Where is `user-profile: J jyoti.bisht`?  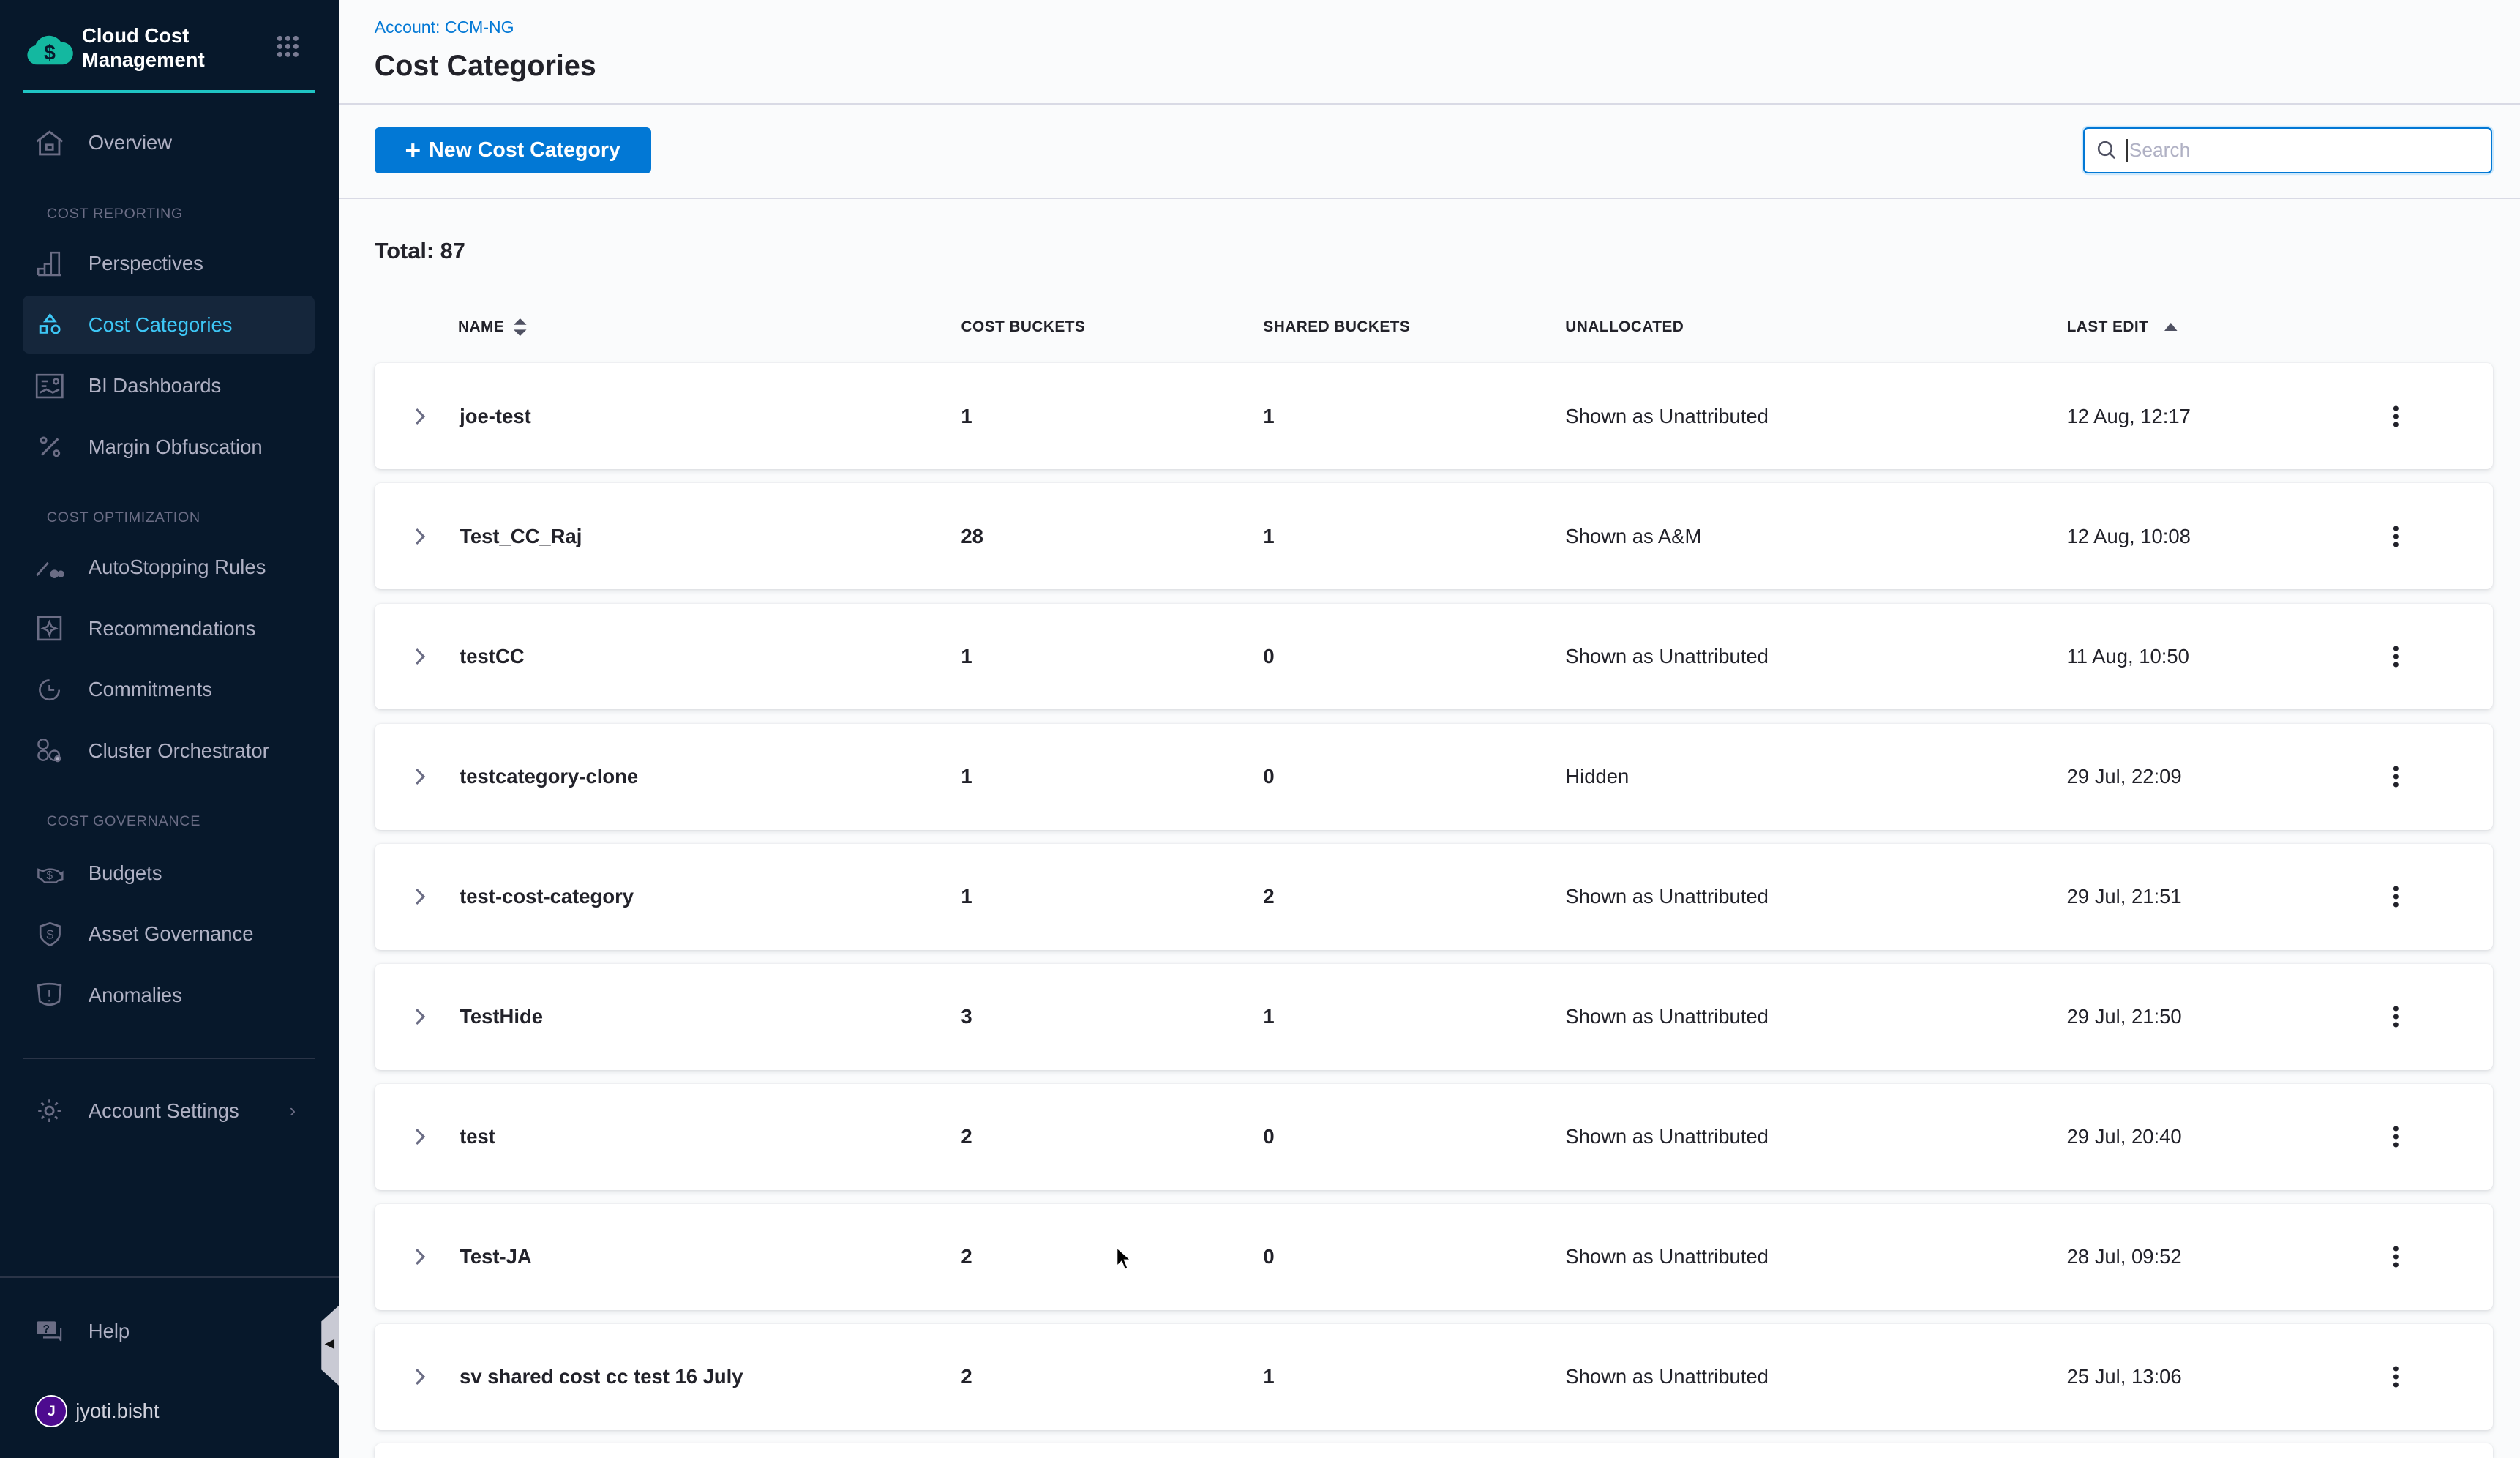
user-profile: J jyoti.bisht is located at coordinates (169, 1411).